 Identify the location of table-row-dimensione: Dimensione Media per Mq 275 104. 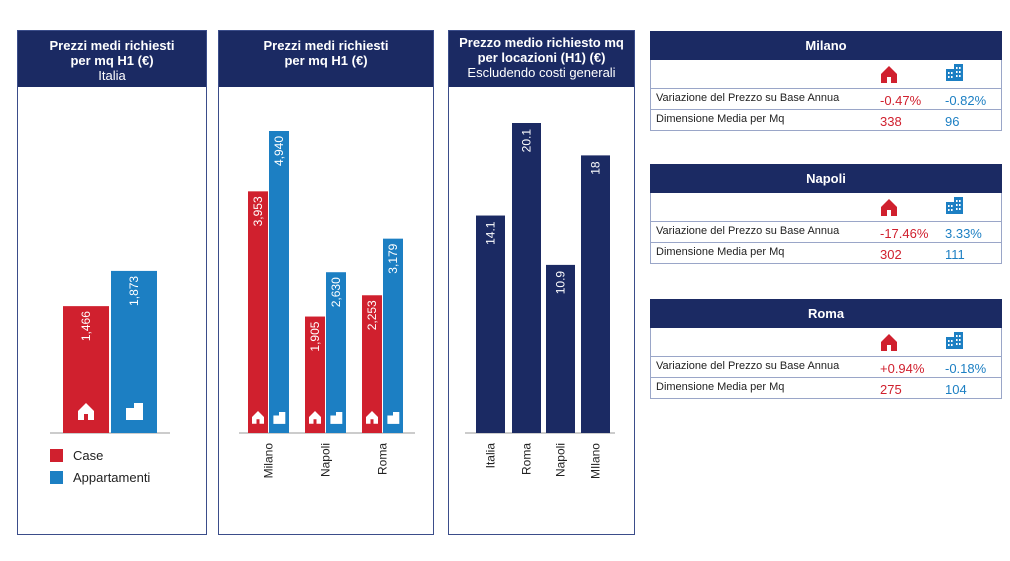
(826, 388).